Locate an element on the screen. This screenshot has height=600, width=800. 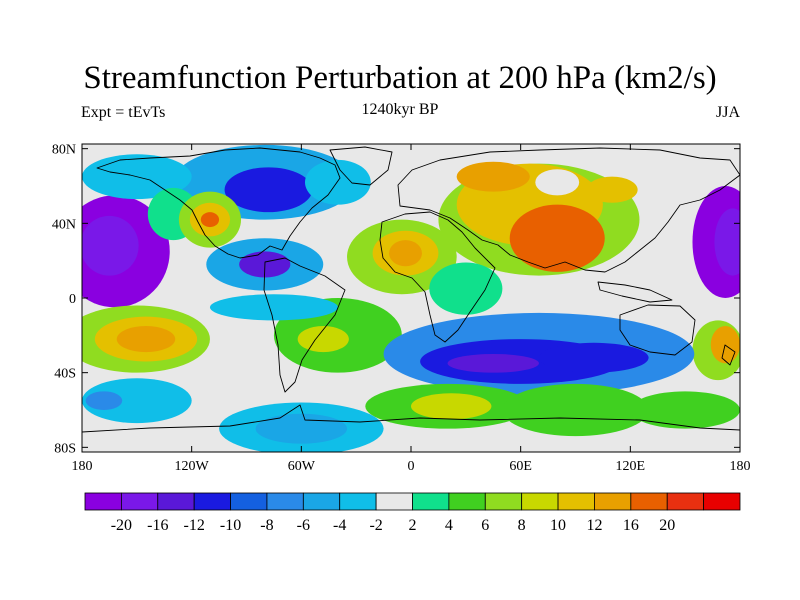
lat-label: 40N is located at coordinates (64, 224).